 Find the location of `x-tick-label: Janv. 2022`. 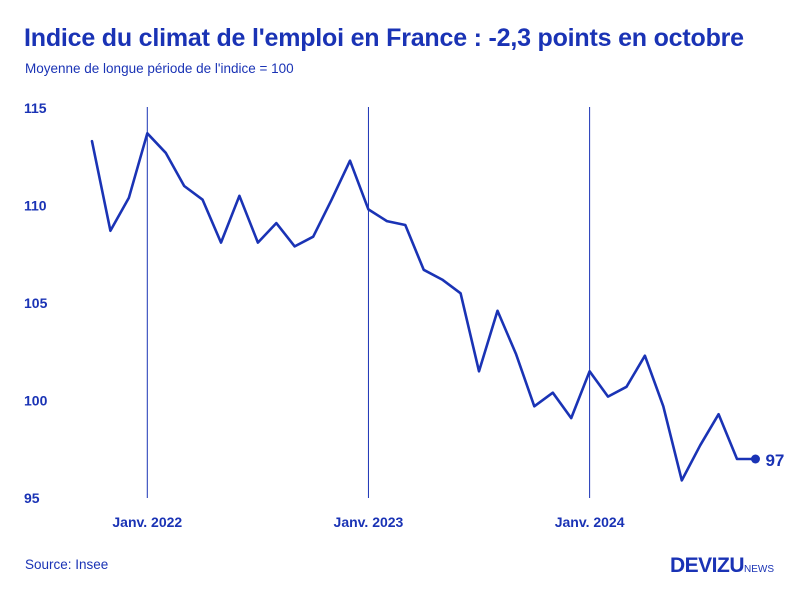

x-tick-label: Janv. 2022 is located at coordinates (147, 522).